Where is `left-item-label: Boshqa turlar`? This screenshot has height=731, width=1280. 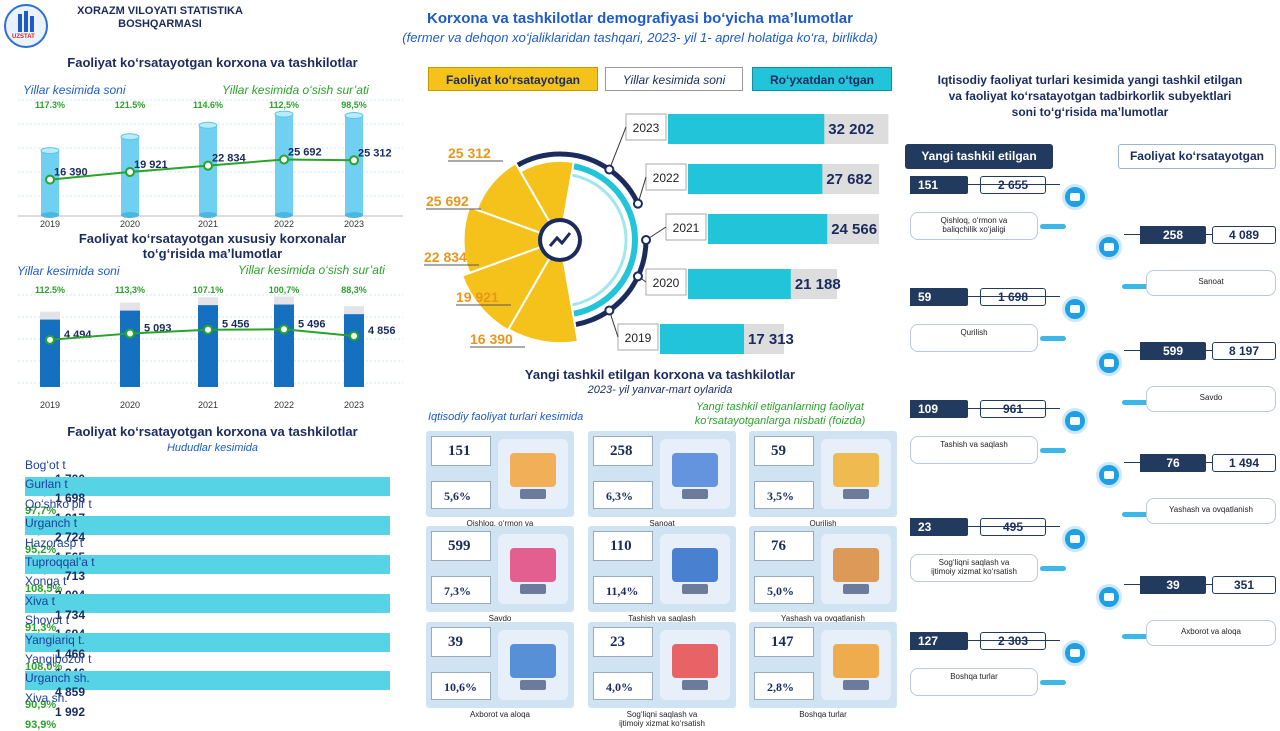
left-item-label: Boshqa turlar is located at coordinates (974, 682).